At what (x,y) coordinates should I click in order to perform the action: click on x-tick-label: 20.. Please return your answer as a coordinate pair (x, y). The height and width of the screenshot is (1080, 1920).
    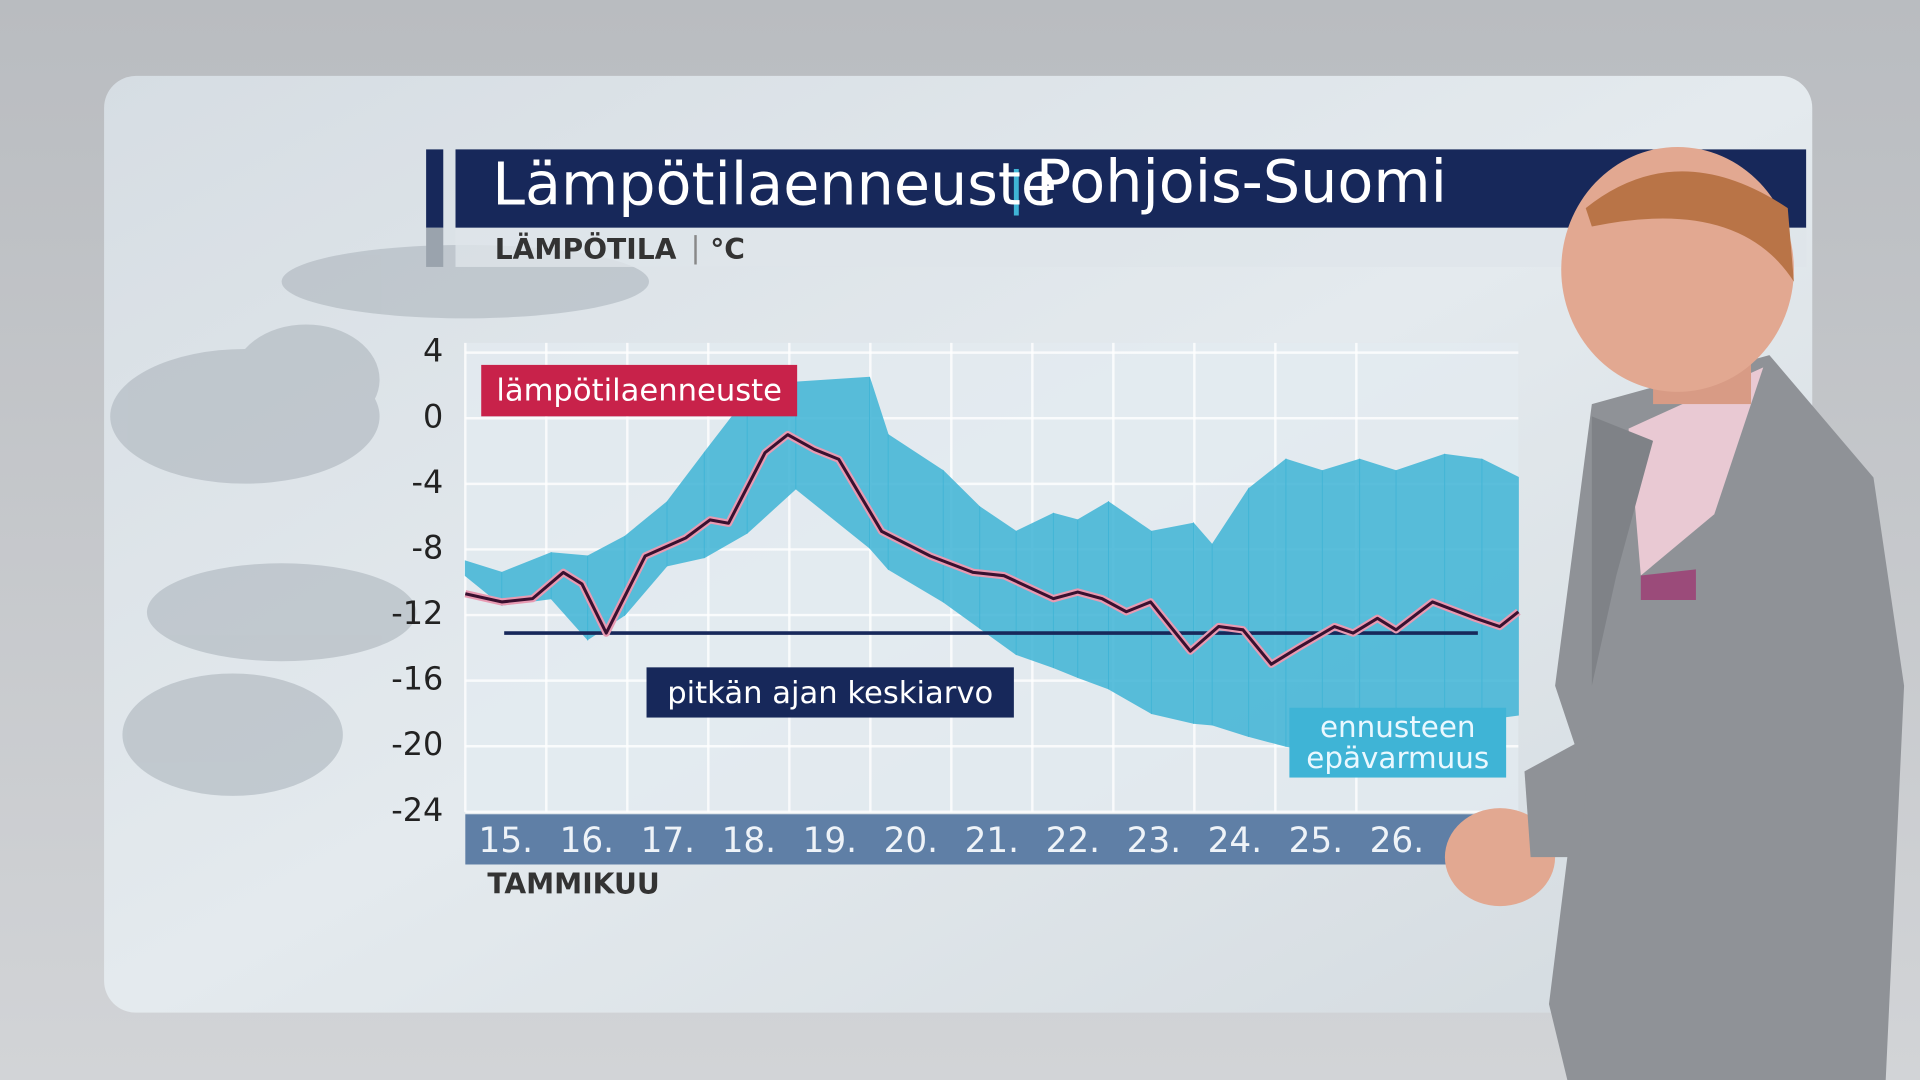
    Looking at the image, I should click on (911, 841).